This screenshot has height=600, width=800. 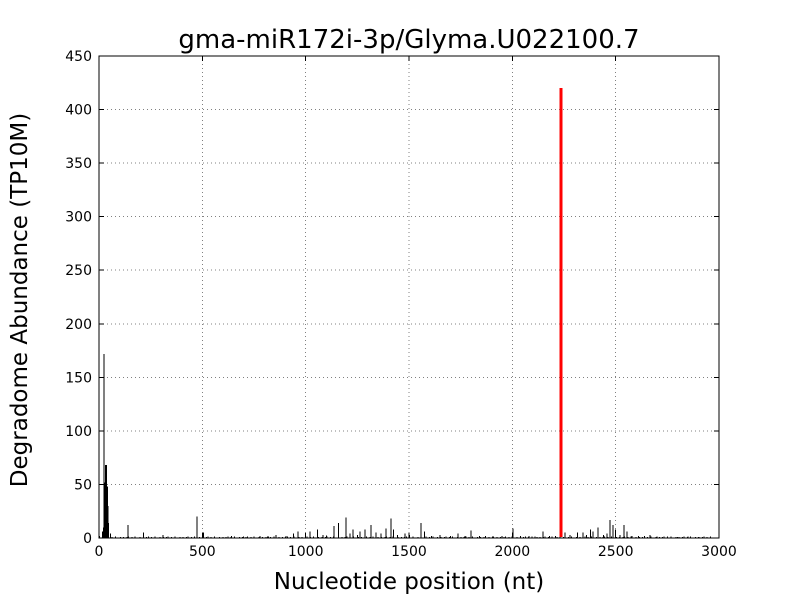 I want to click on y-tick-label: 150, so click(x=78, y=378).